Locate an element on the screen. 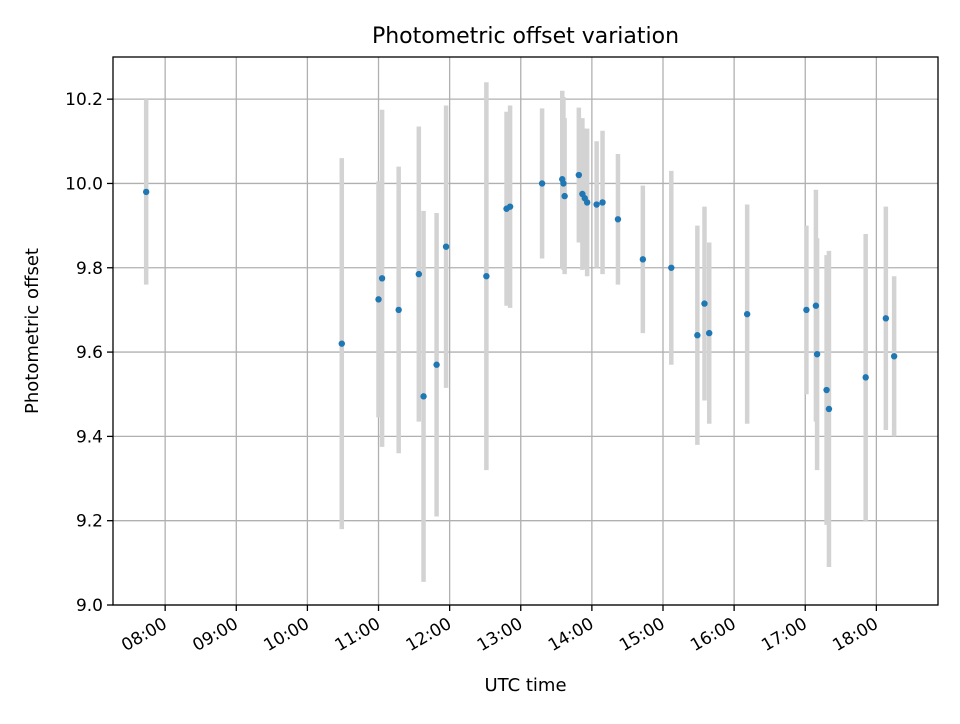  y-tick-label: 9.4 is located at coordinates (89, 437).